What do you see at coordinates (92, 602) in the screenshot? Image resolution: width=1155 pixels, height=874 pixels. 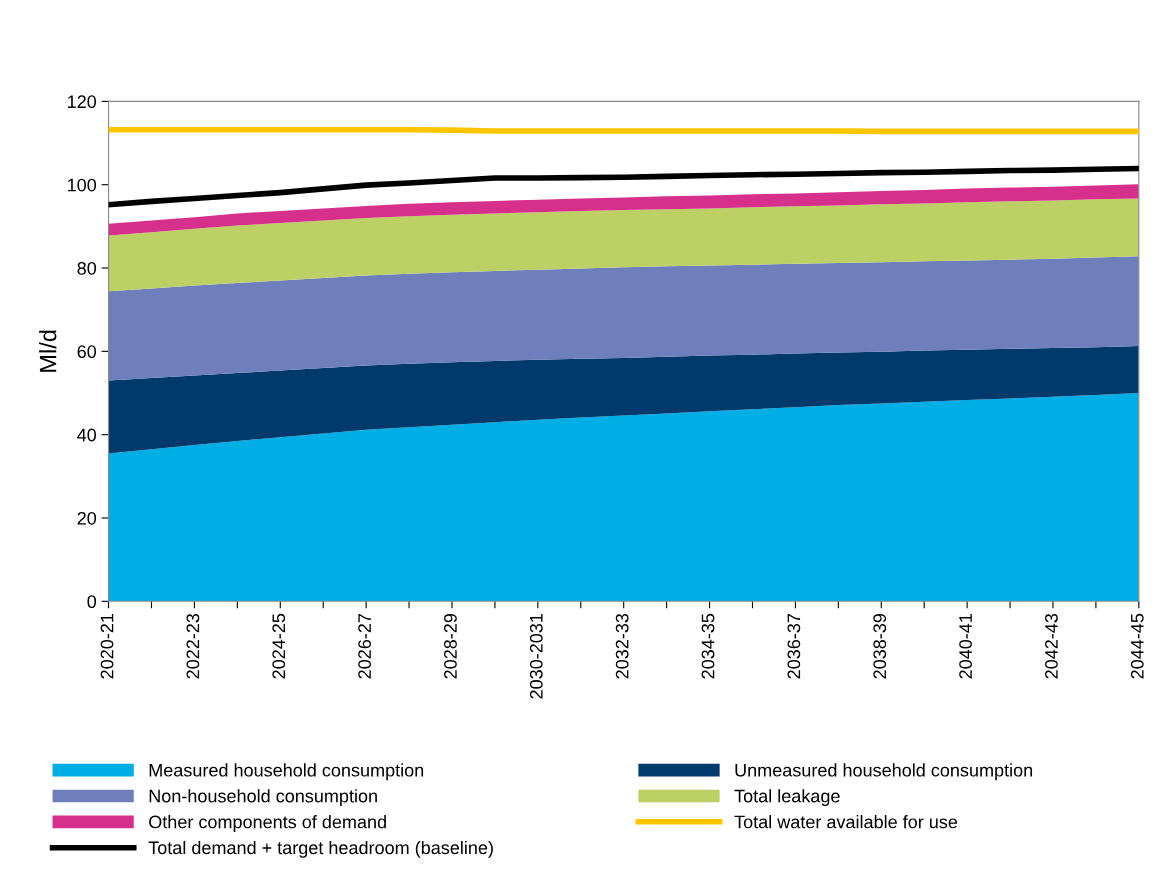 I see `y-tick-label: 0` at bounding box center [92, 602].